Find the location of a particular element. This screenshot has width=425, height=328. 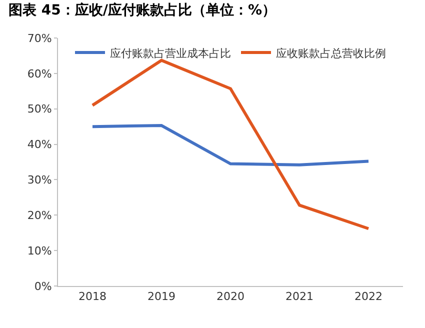

chart-title: 图表 45：应收/应付账款占比（单位：%） is located at coordinates (142, 10).